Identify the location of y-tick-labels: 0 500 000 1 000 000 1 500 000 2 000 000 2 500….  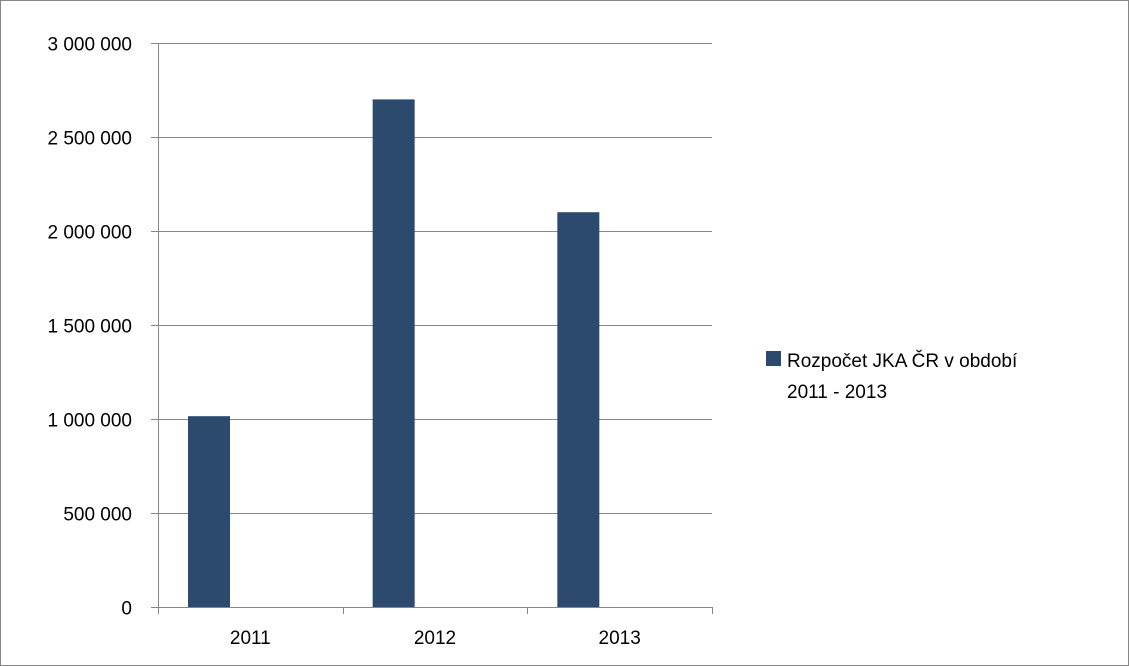
(89, 327).